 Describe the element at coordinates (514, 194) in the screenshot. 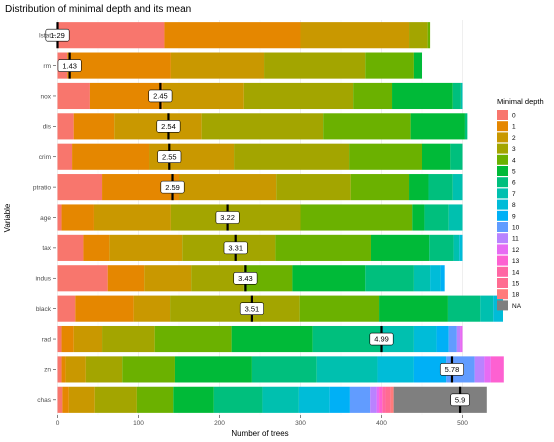

I see `legend-label: 7` at that location.